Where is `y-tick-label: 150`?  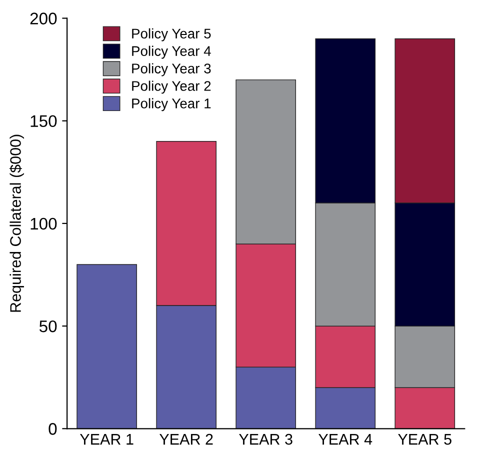 y-tick-label: 150 is located at coordinates (43, 121).